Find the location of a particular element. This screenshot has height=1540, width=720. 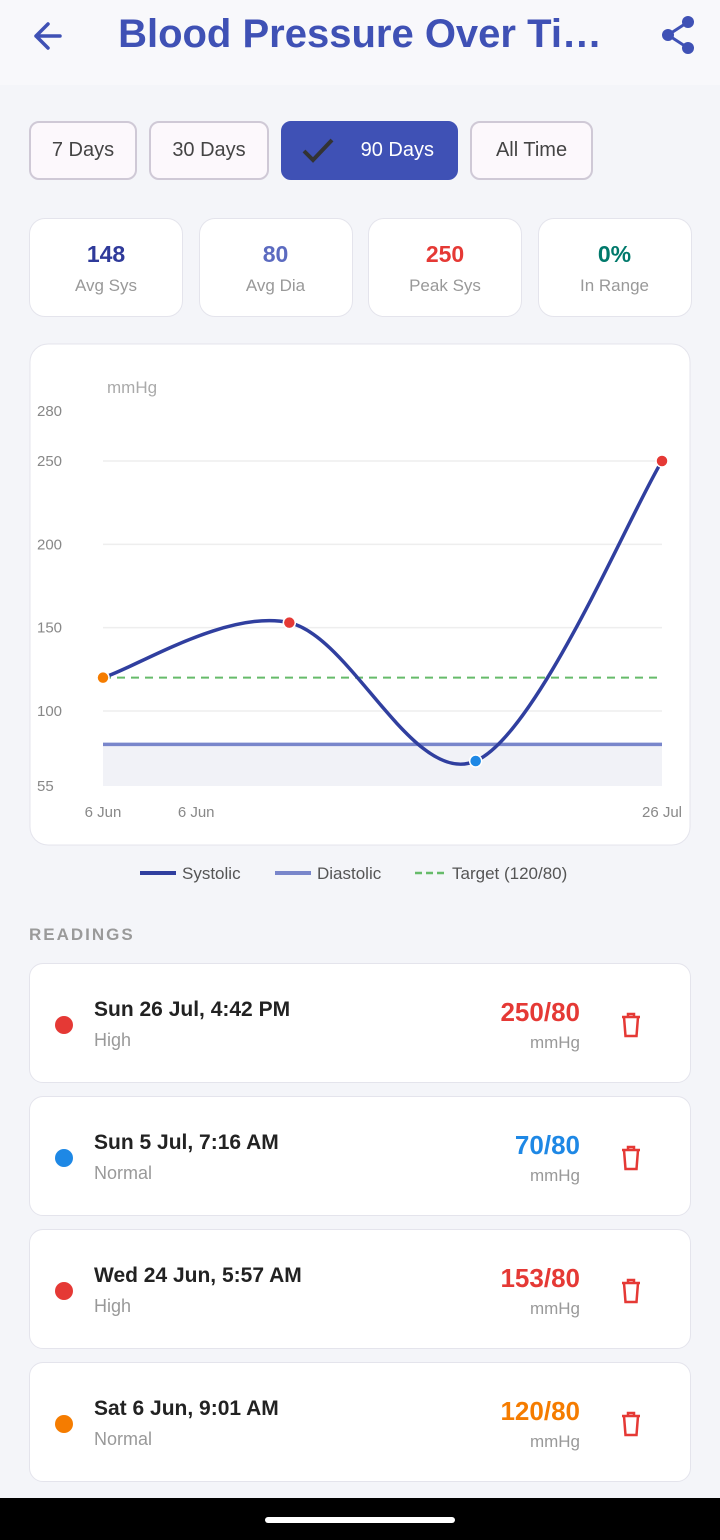

filter-chip: All Time is located at coordinates (531, 150).